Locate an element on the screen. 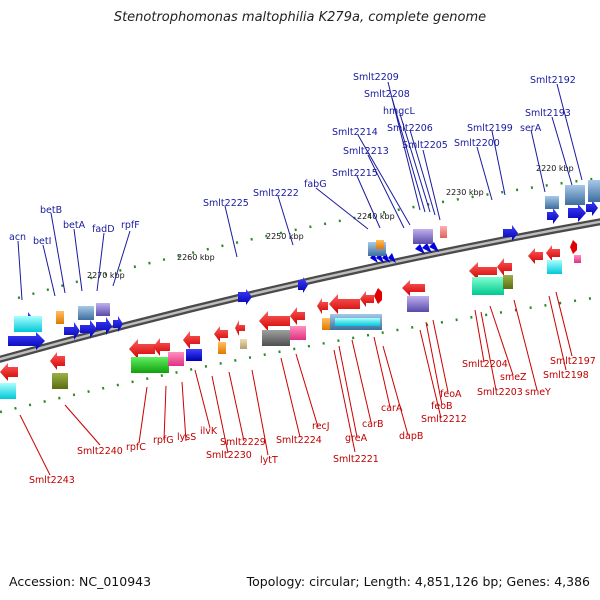 Image resolution: width=600 pixels, height=600 pixels. accession-text: Accession: NC_010943 is located at coordinates (80, 581).